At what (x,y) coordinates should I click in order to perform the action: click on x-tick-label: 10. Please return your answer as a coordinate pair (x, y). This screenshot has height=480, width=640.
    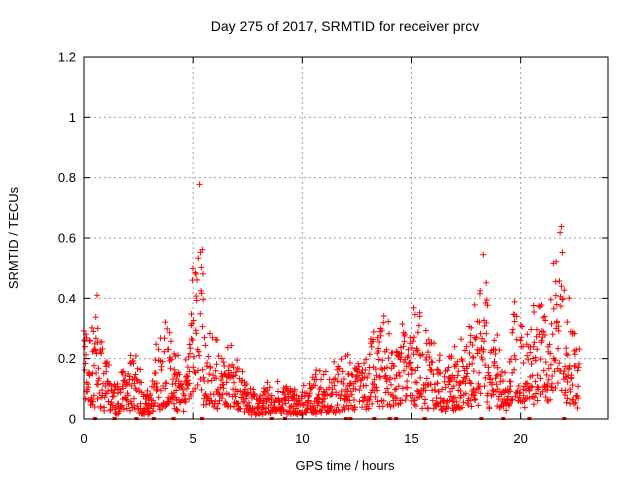
    Looking at the image, I should click on (302, 438).